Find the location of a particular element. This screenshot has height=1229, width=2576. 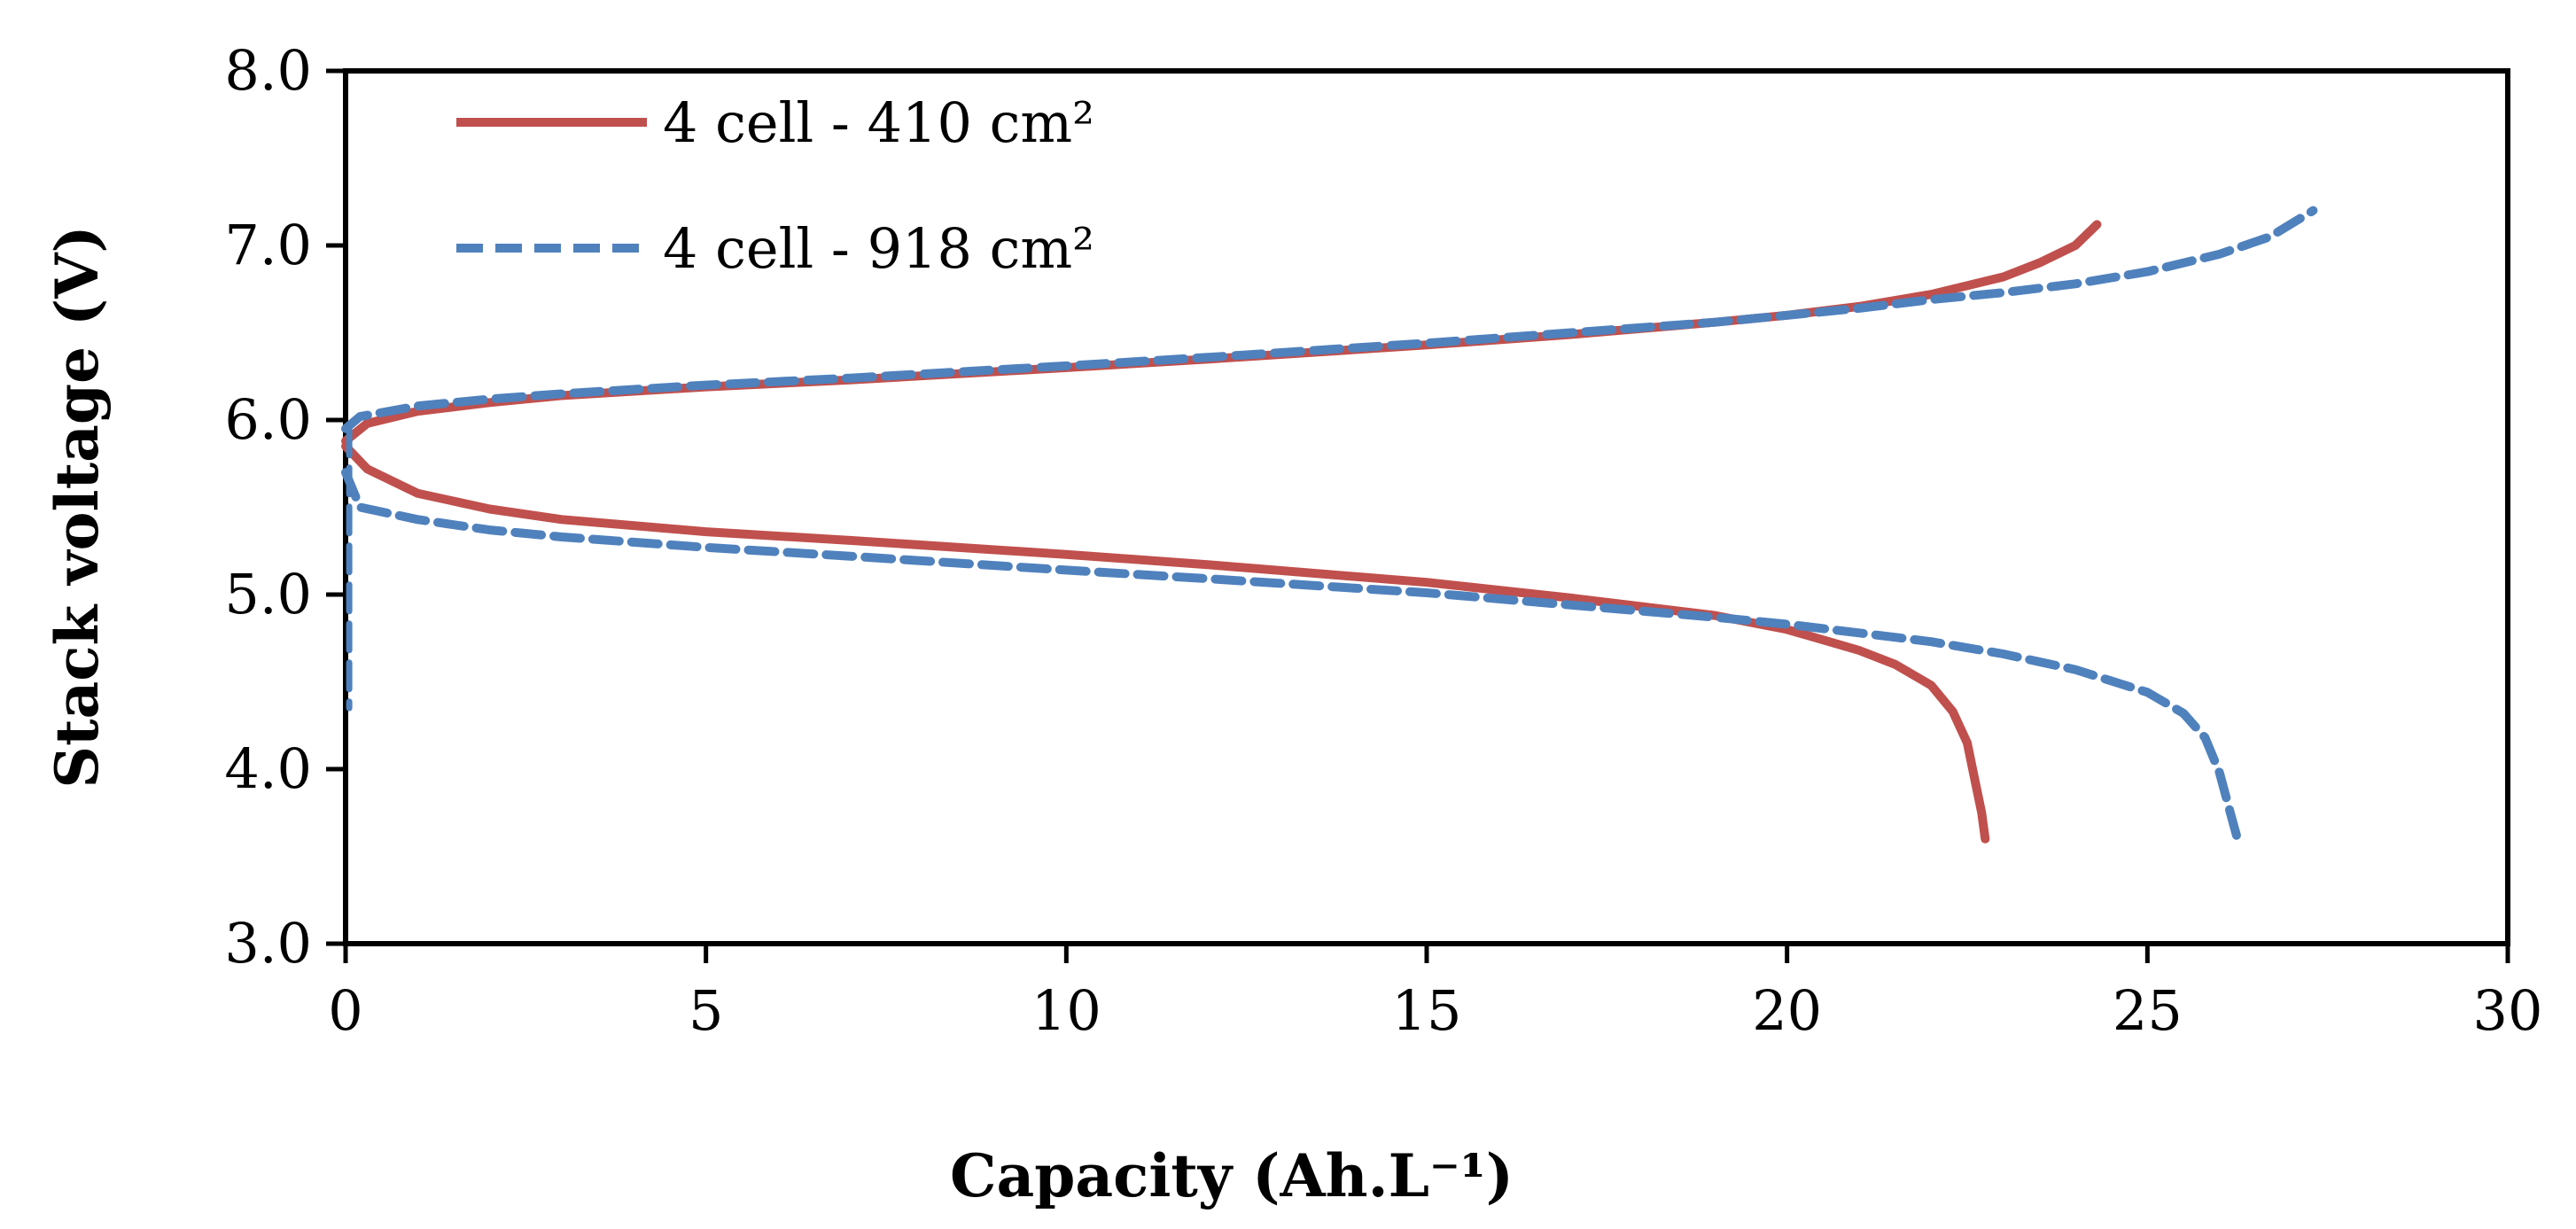

y-axis-ticks: 3.0 4.0 5.0 6.0 7.0 8.0 is located at coordinates (285, 507).